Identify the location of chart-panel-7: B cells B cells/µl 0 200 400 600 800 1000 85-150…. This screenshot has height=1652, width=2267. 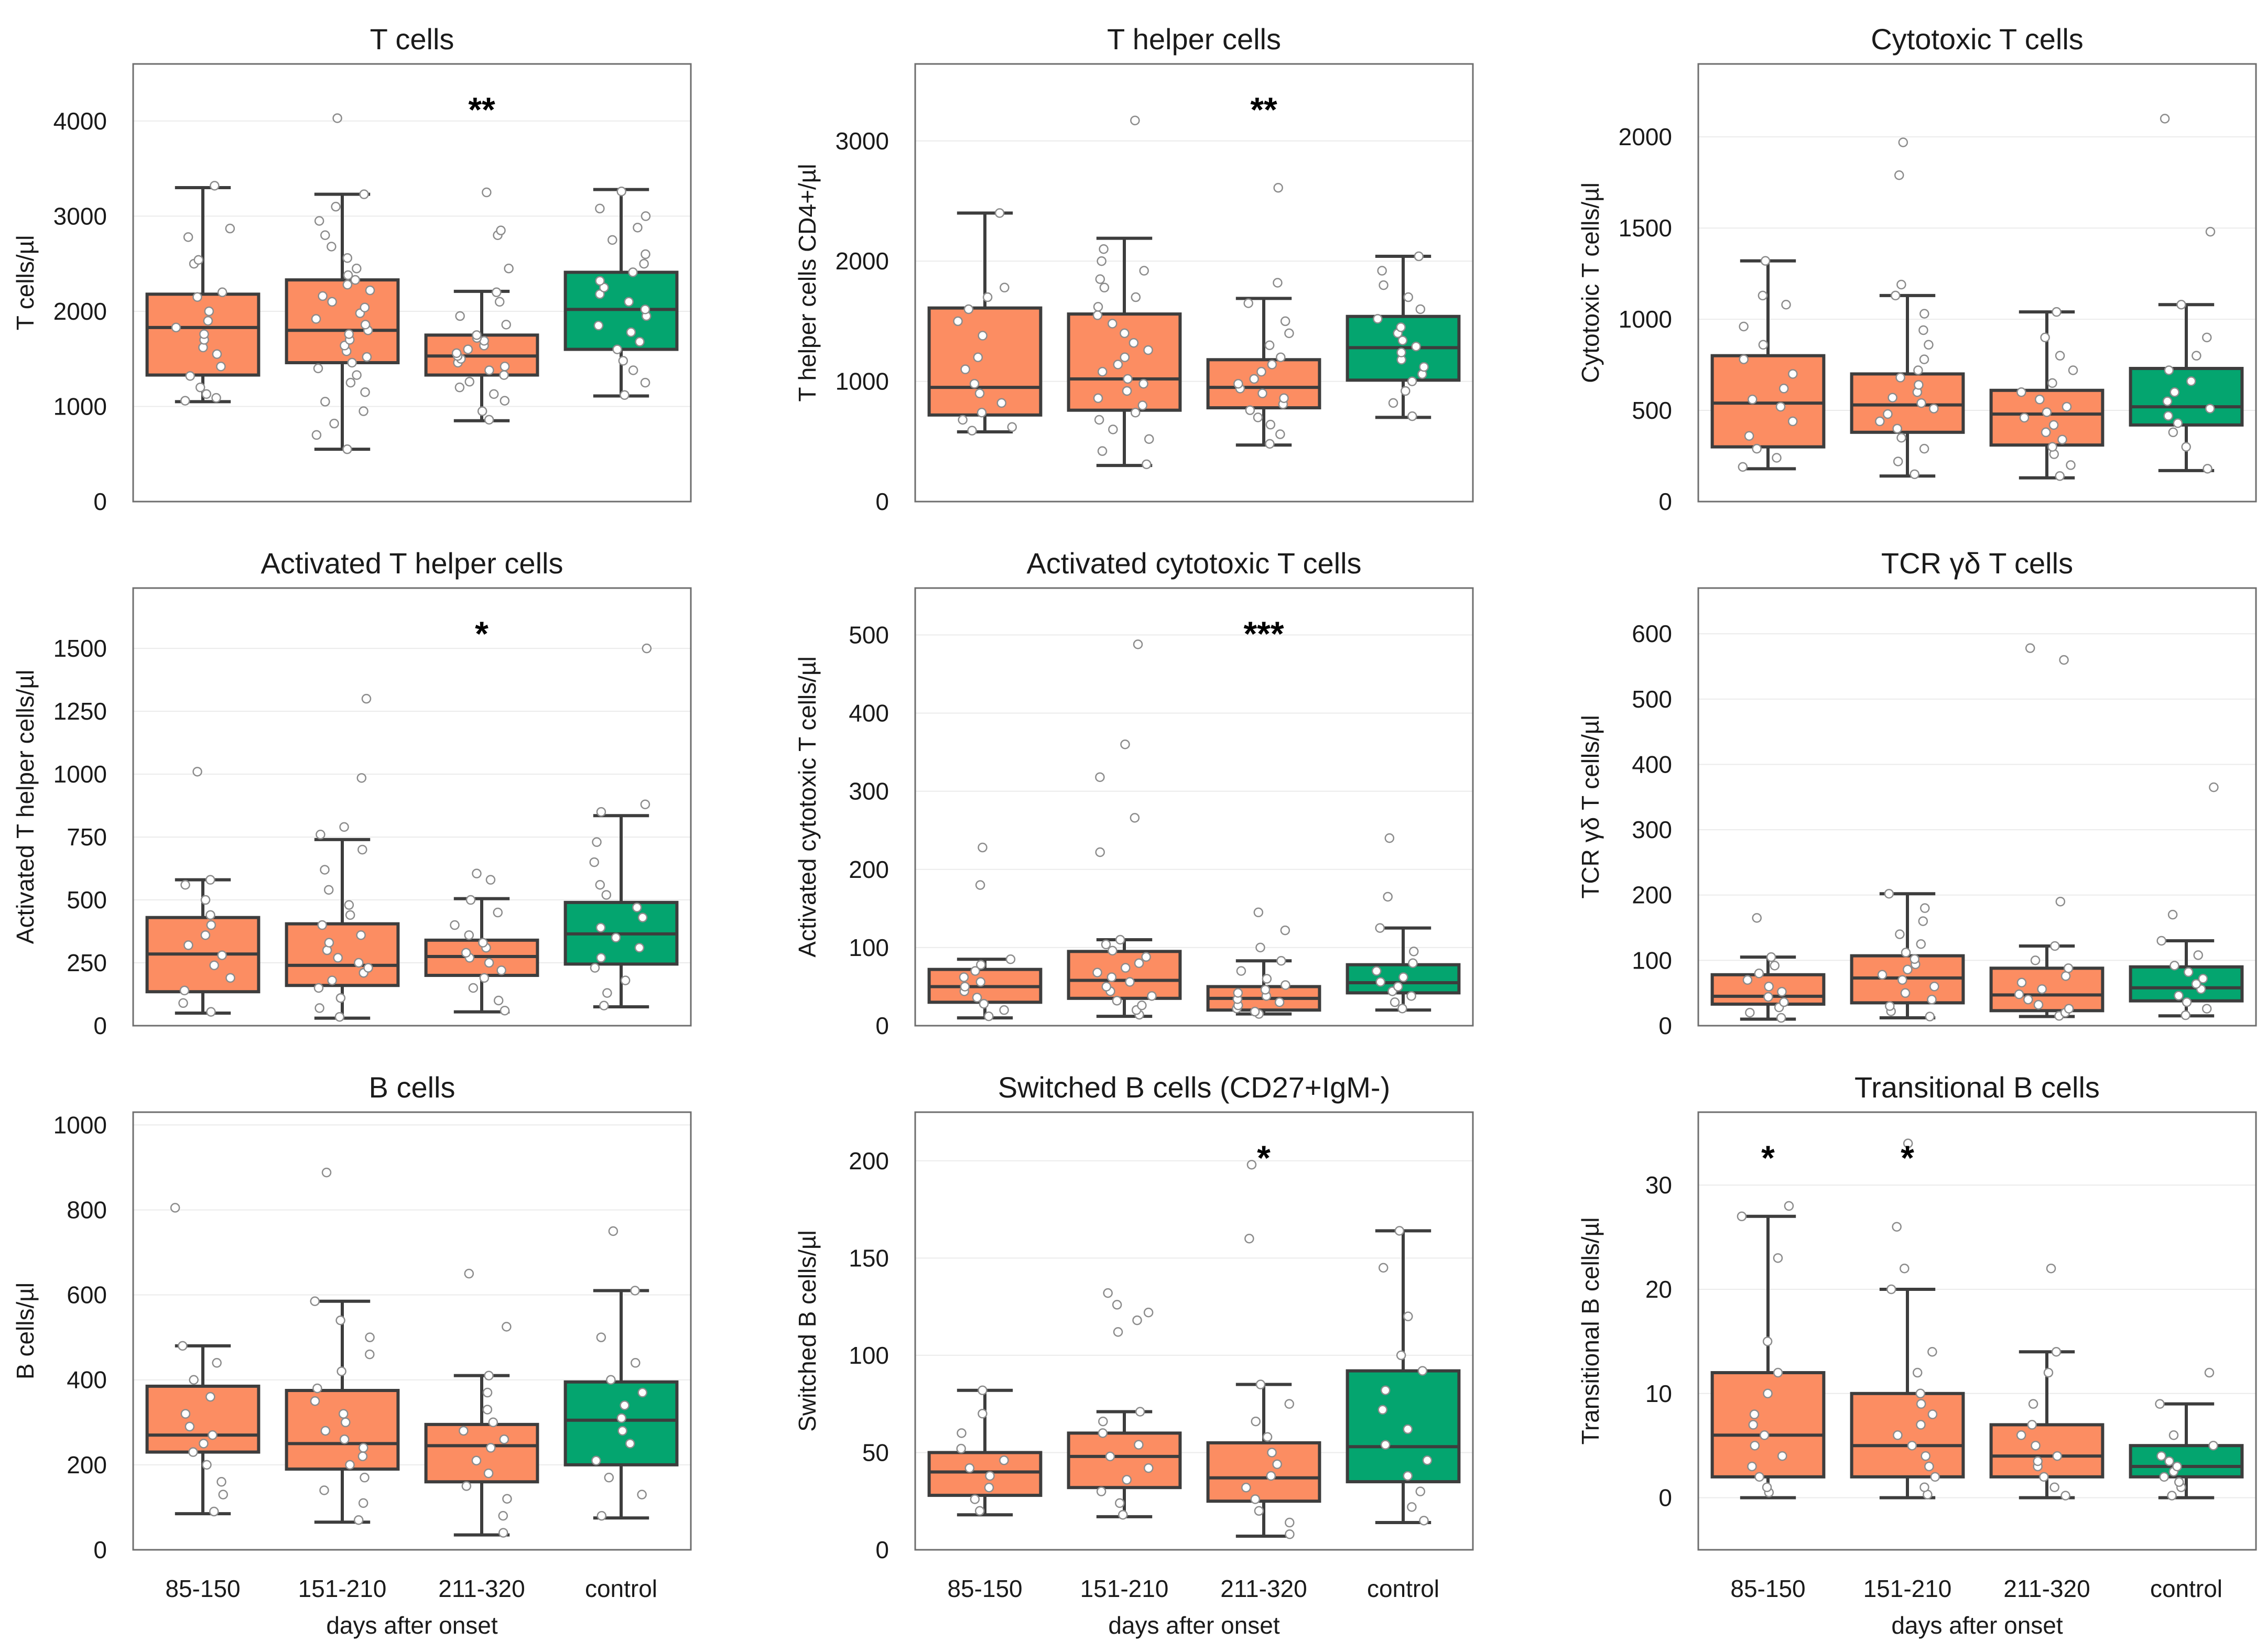
(352, 1355).